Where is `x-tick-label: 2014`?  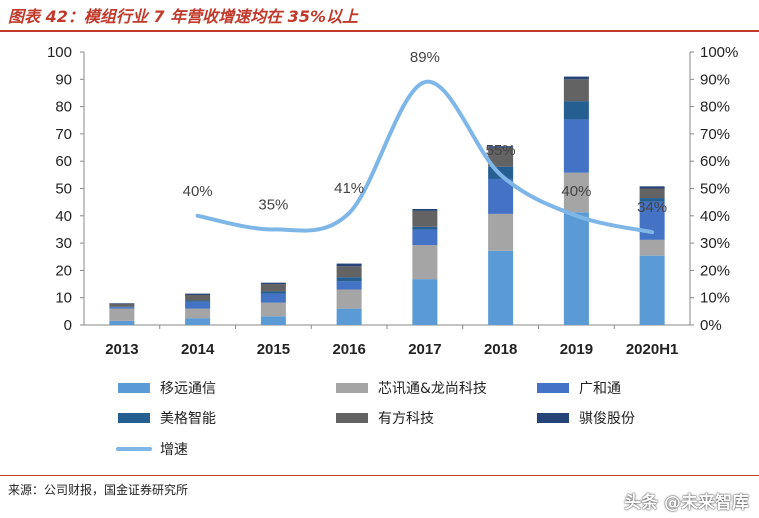 x-tick-label: 2014 is located at coordinates (198, 349).